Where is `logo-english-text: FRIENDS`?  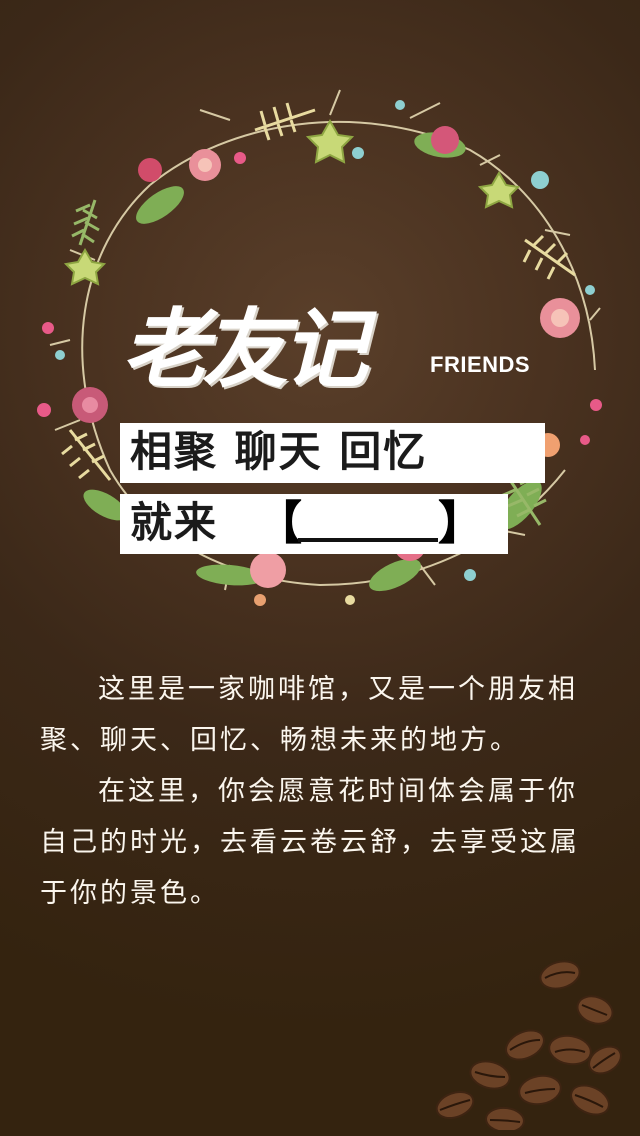
logo-english-text: FRIENDS is located at coordinates (480, 364).